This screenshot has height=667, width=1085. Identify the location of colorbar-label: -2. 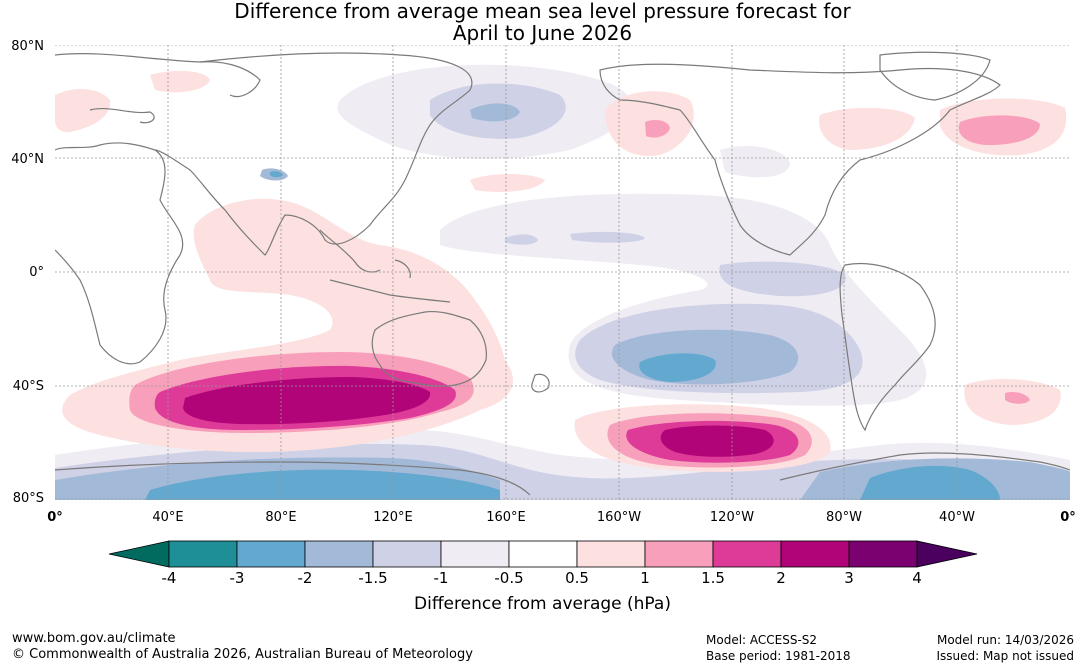
(305, 578).